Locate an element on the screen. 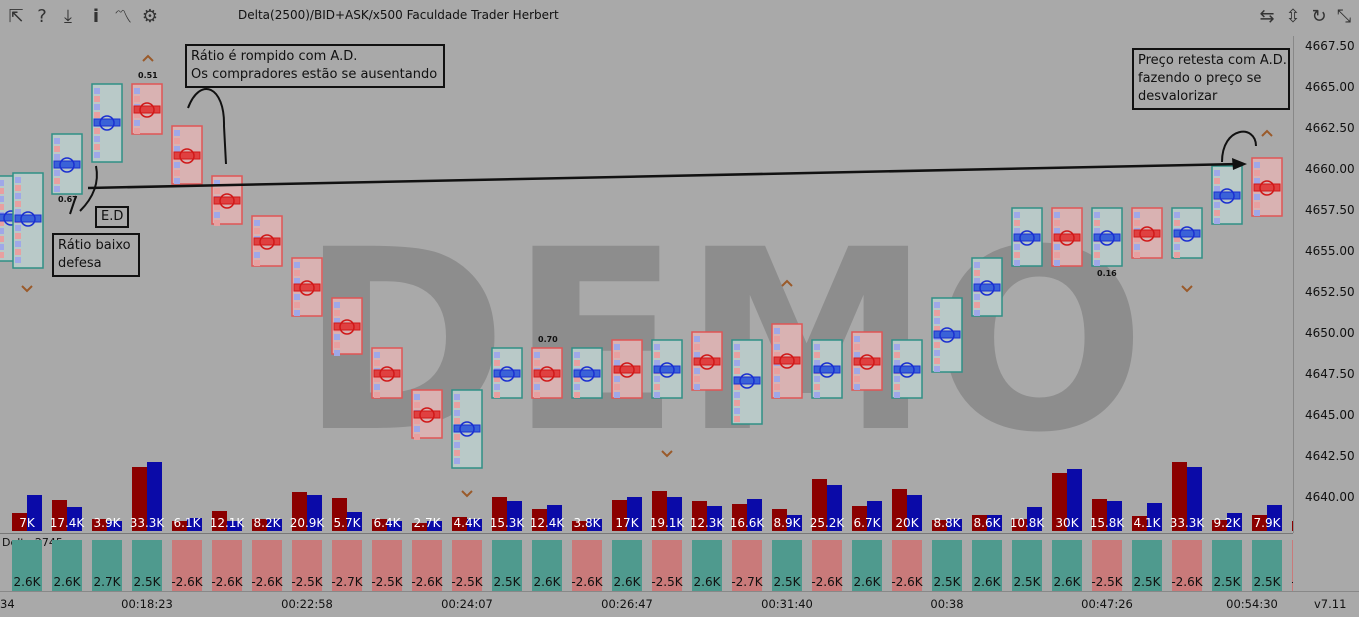  delta-value: 2.6K is located at coordinates (988, 582).